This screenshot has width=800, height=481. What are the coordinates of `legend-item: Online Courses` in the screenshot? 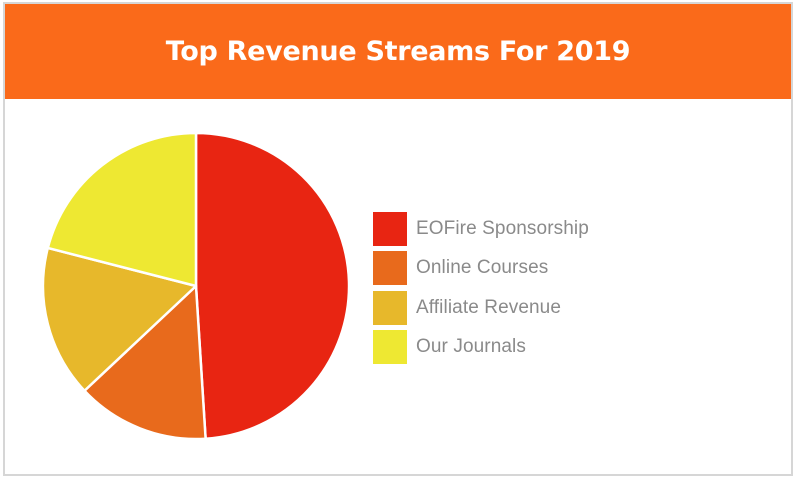 It's located at (481, 269).